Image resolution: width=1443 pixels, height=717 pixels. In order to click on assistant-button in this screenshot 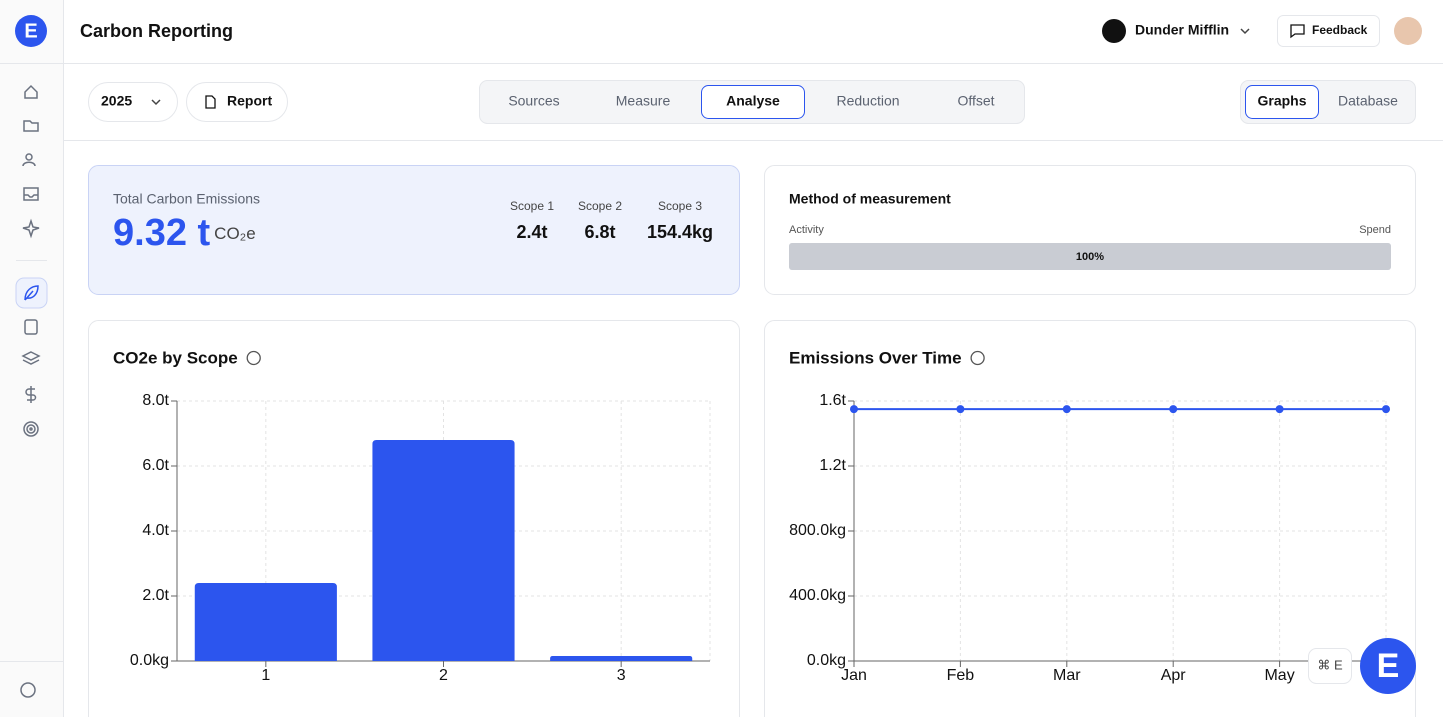, I will do `click(1388, 666)`.